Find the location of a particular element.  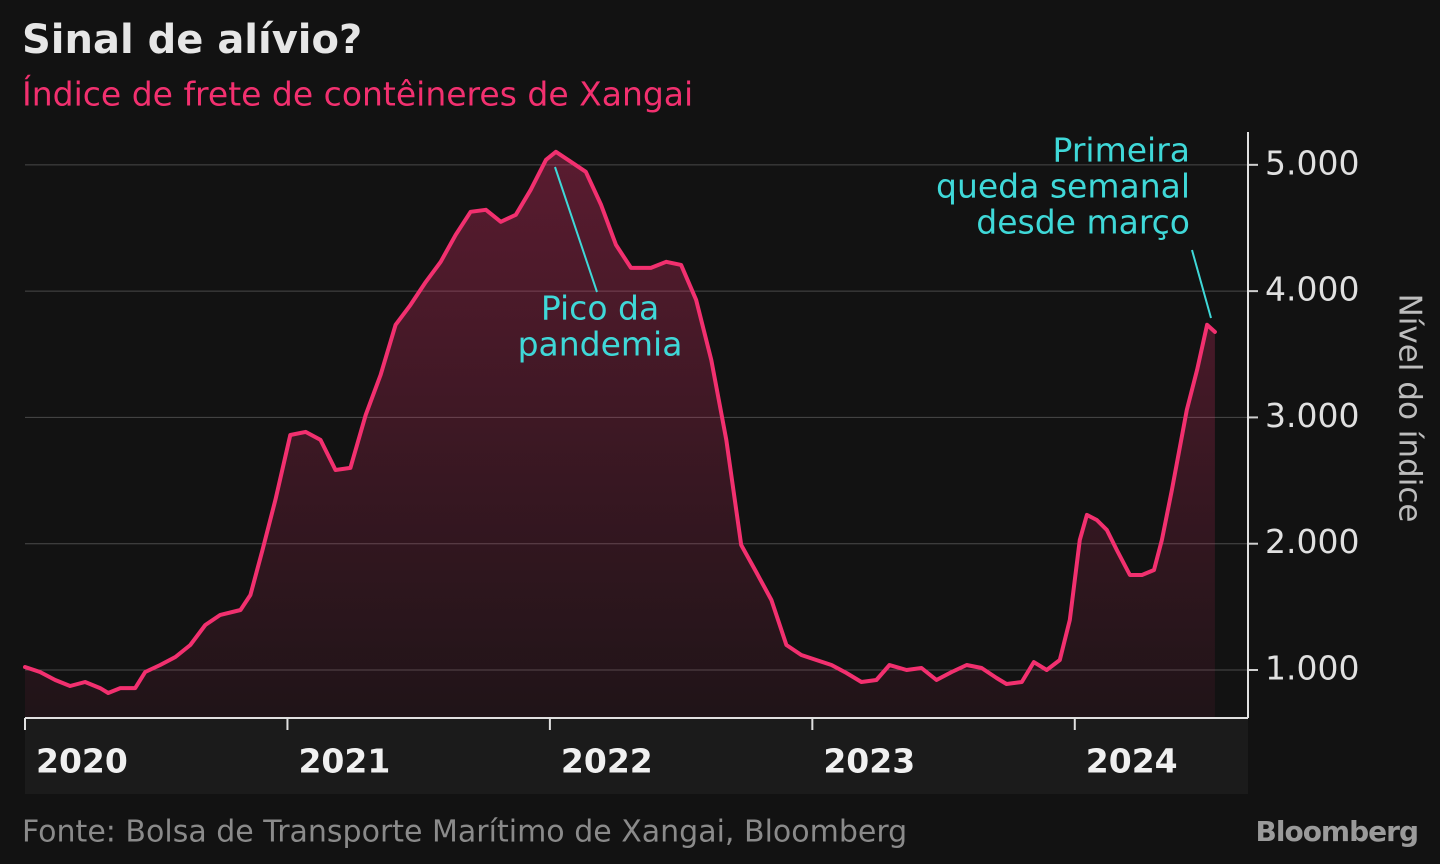

x-tick-label: 2020 is located at coordinates (82, 761).